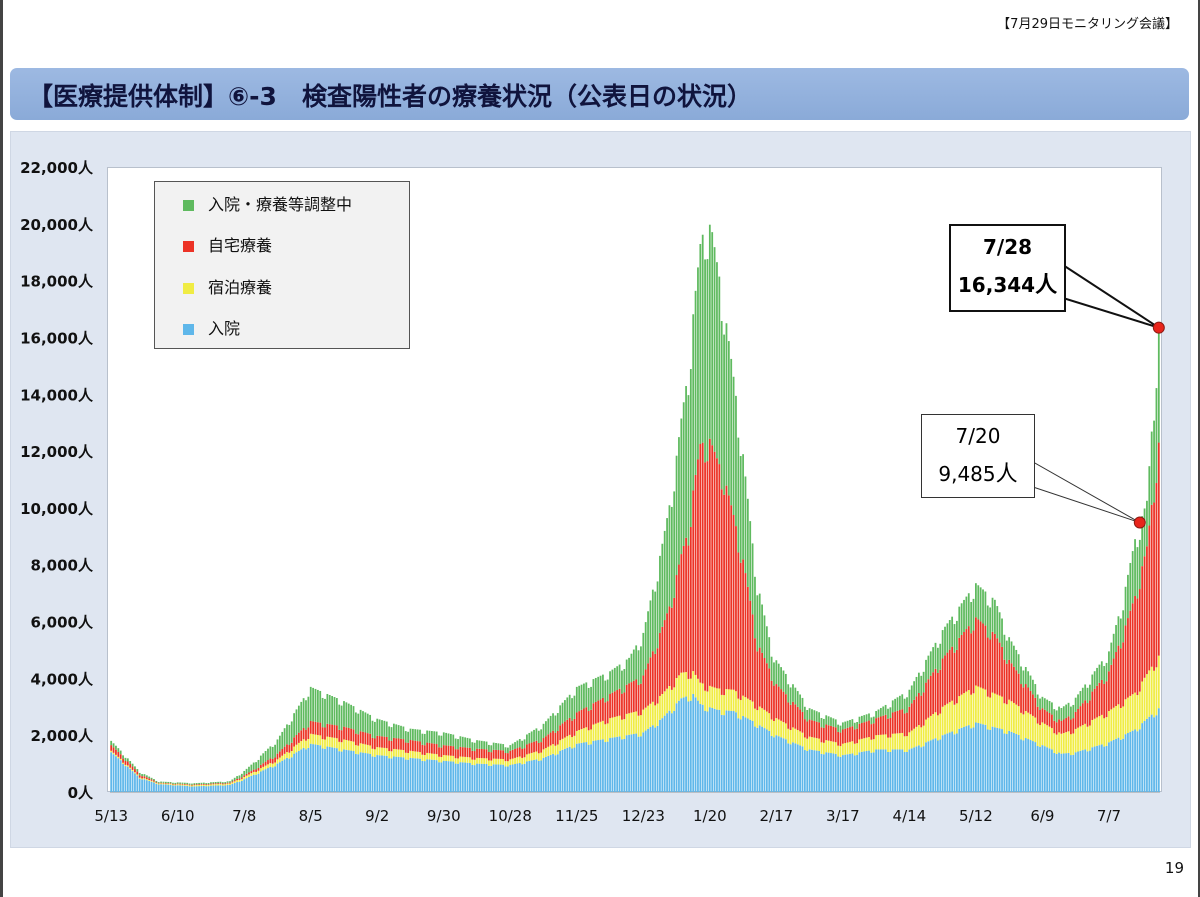 This screenshot has height=897, width=1200. I want to click on left-border, so click(1, 448).